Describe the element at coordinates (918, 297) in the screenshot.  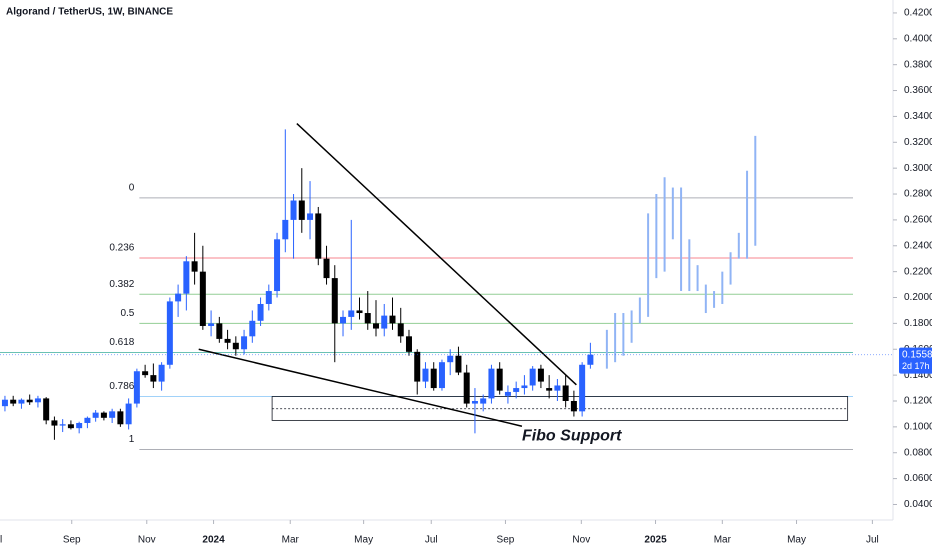
I see `y-tick-label: 0.2000` at that location.